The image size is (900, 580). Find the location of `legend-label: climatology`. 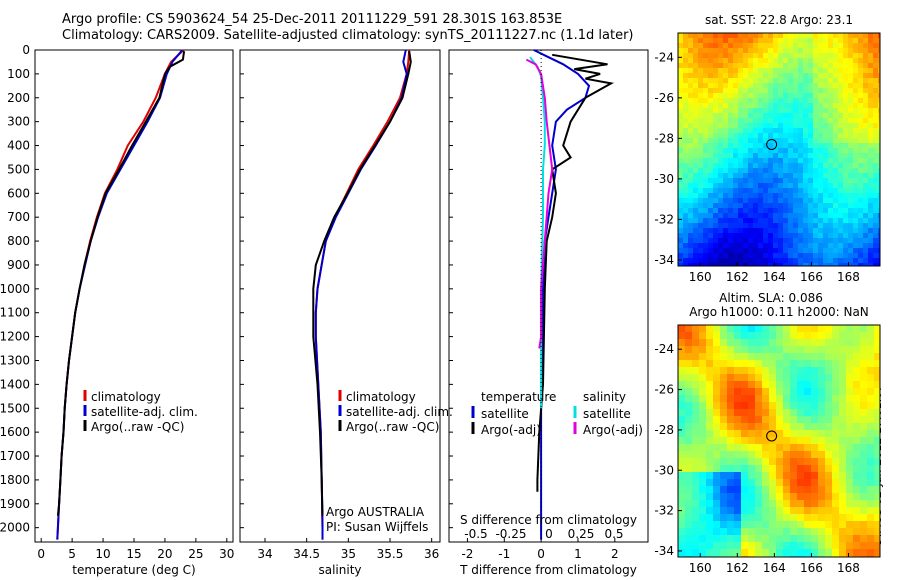

legend-label: climatology is located at coordinates (381, 397).